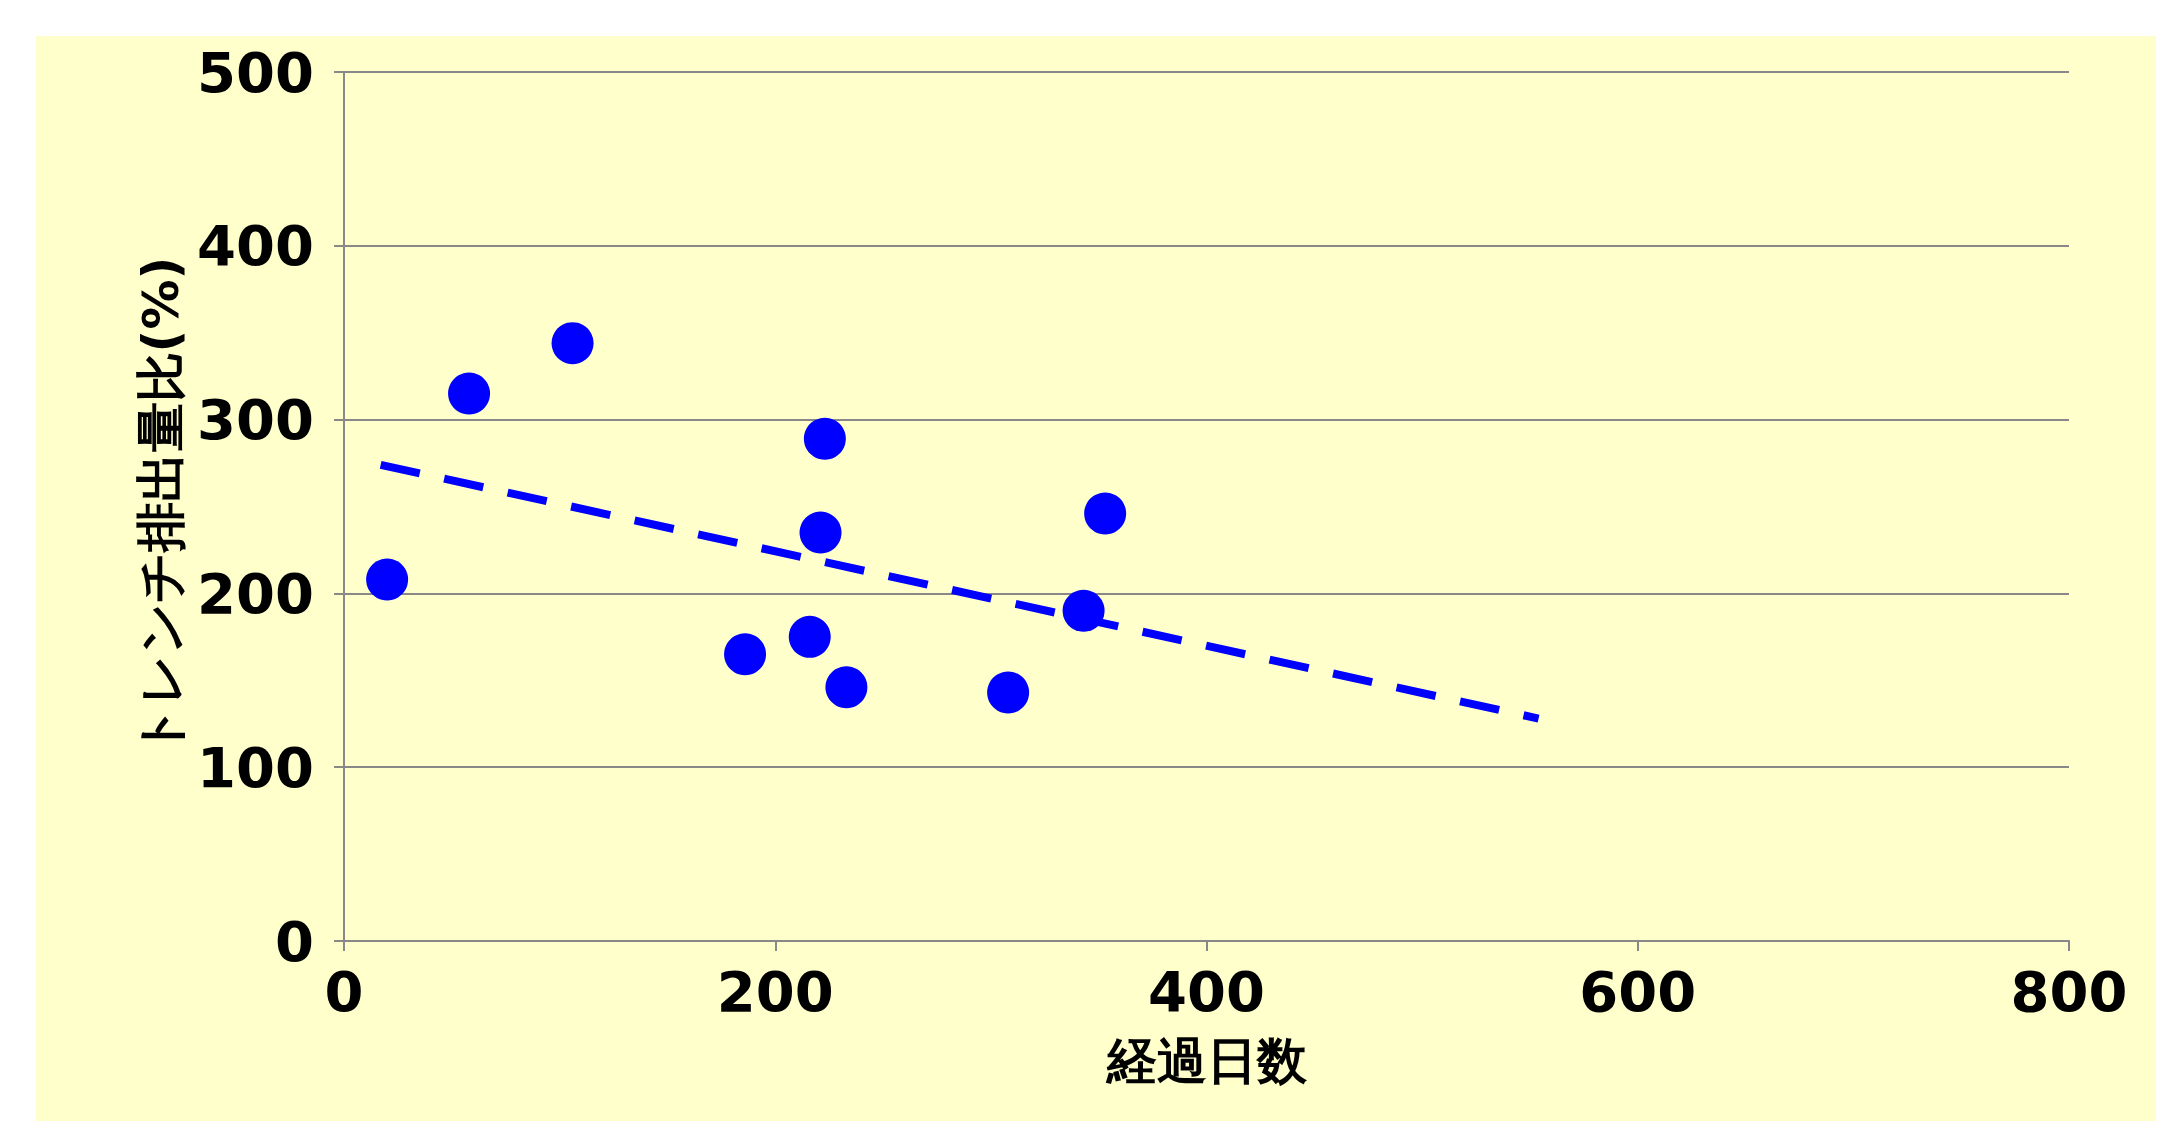 This screenshot has width=2169, height=1125. What do you see at coordinates (2069, 991) in the screenshot?
I see `x-tick-label: 800` at bounding box center [2069, 991].